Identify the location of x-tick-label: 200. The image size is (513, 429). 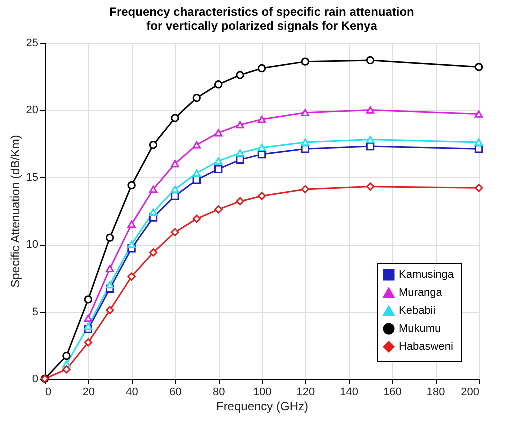
(470, 392).